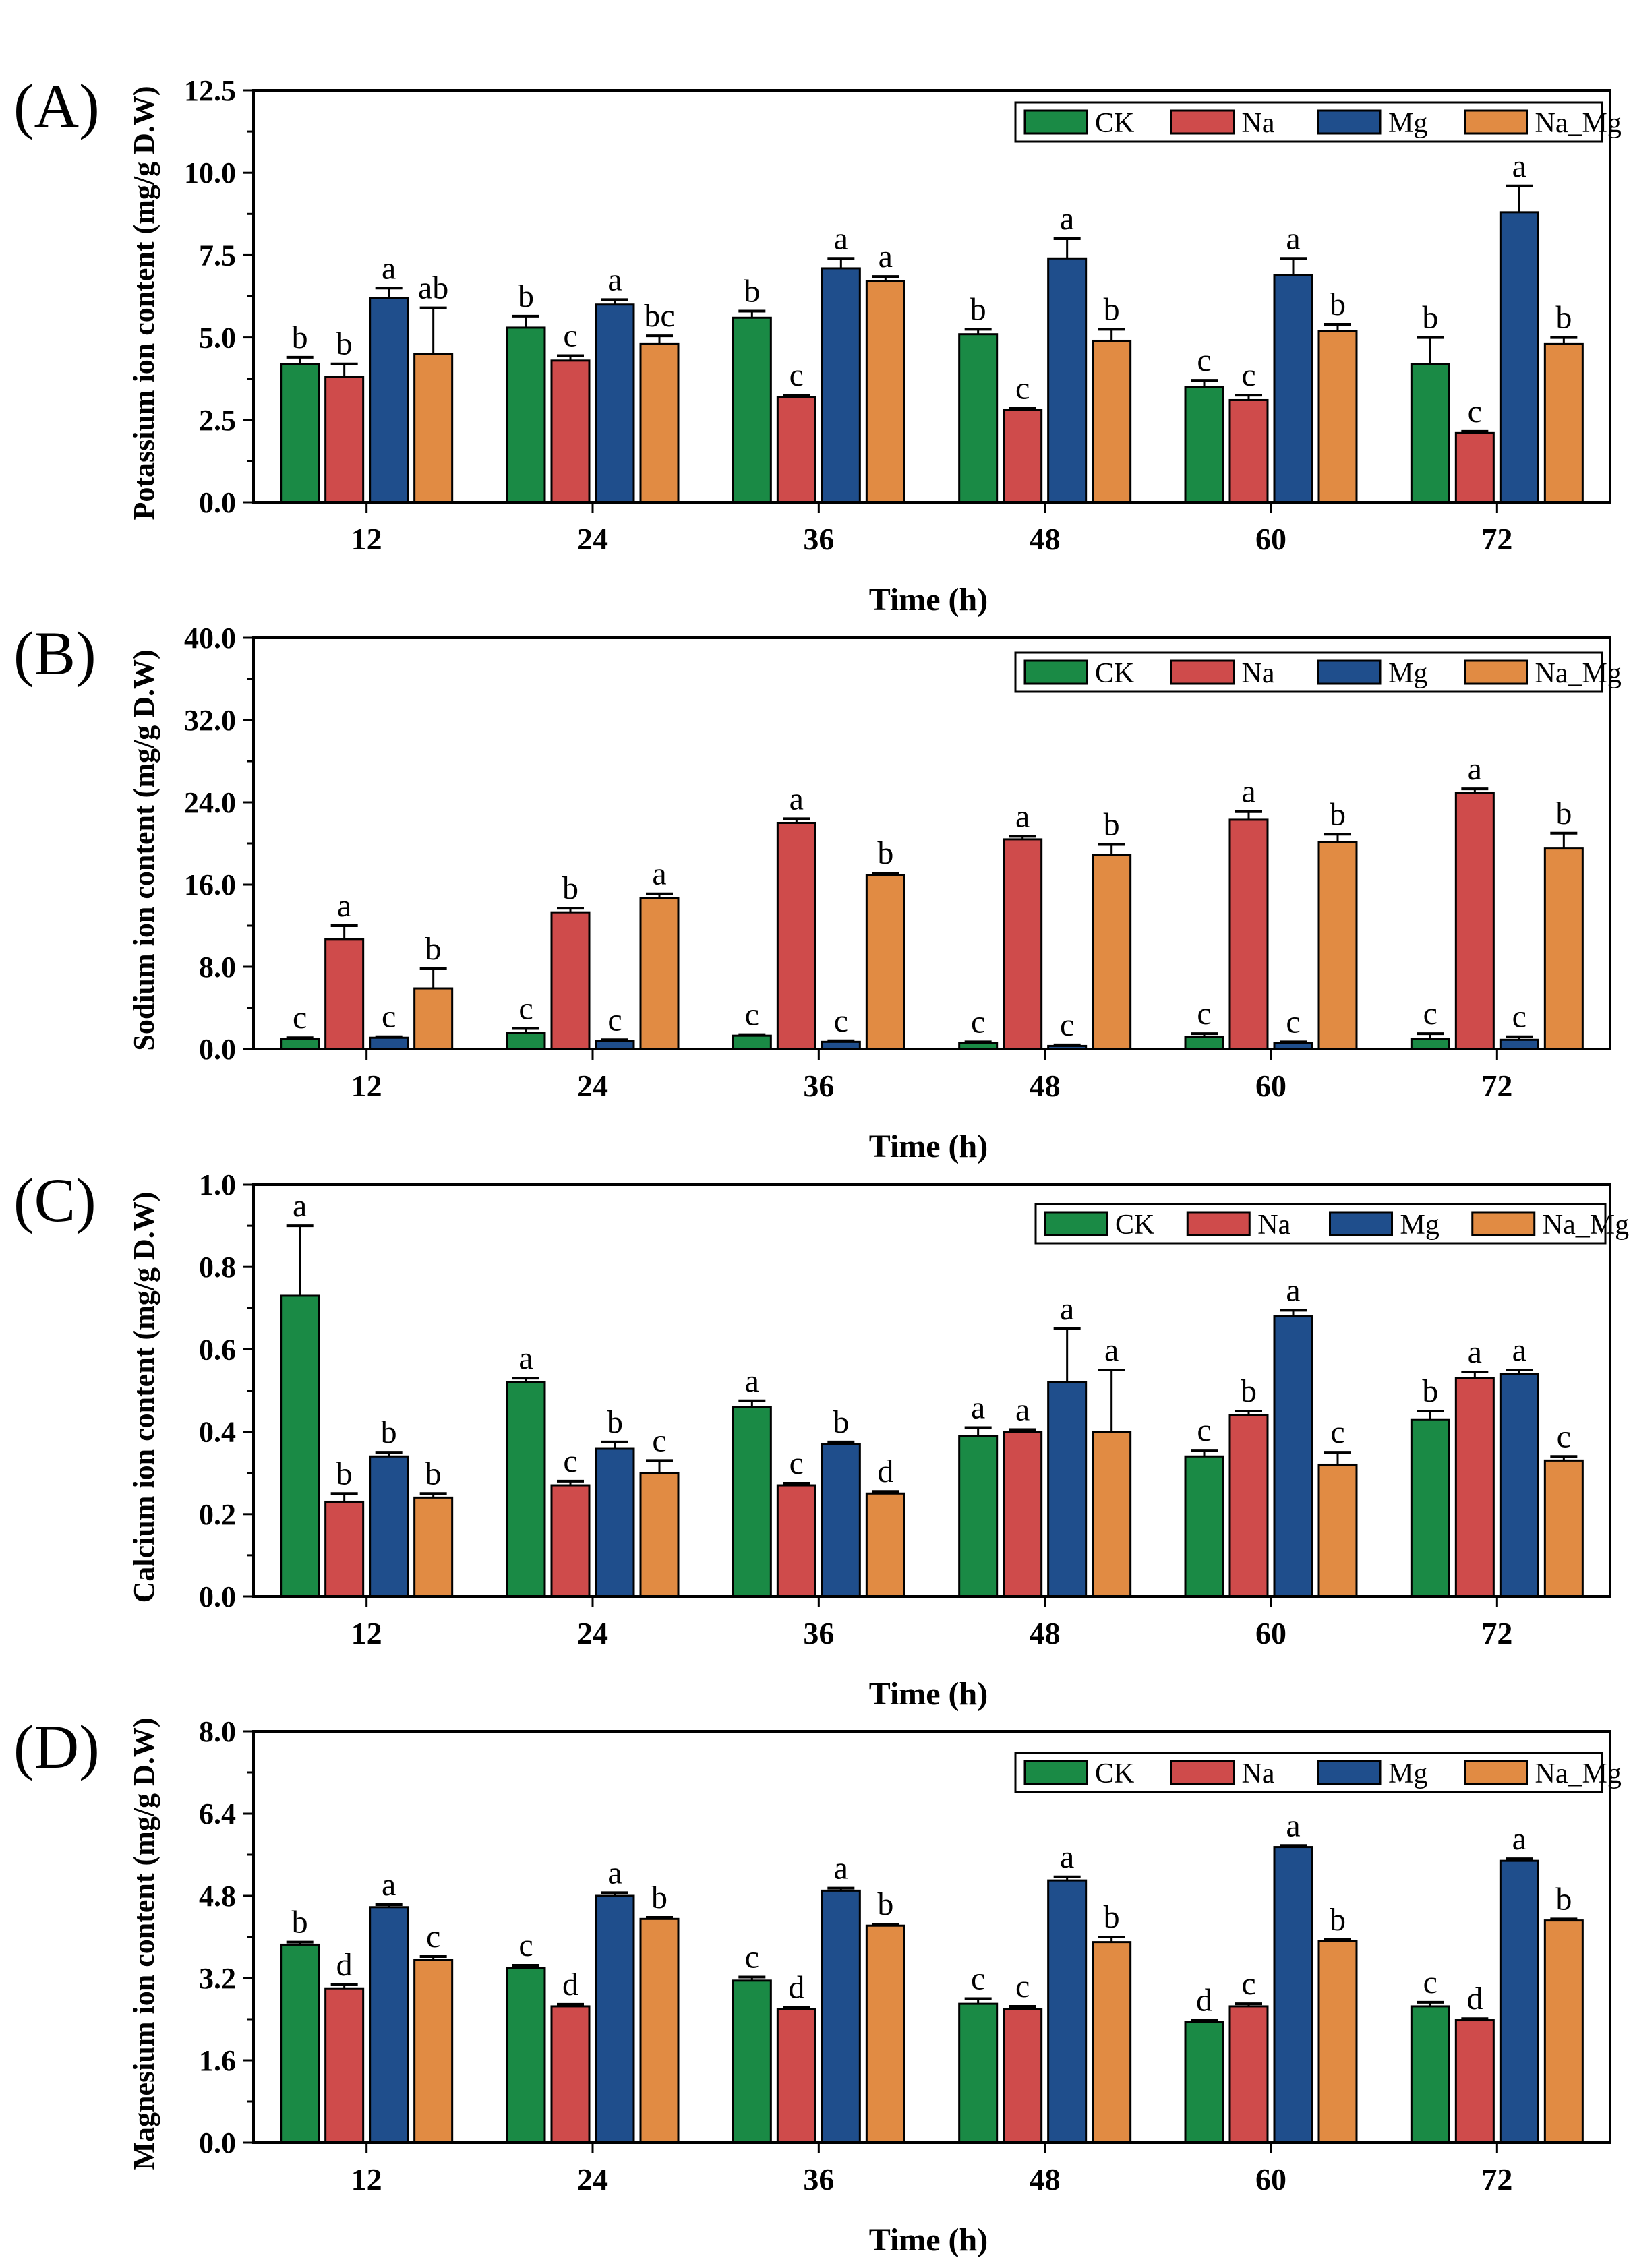  I want to click on y-tick-label: 40.0, so click(210, 638).